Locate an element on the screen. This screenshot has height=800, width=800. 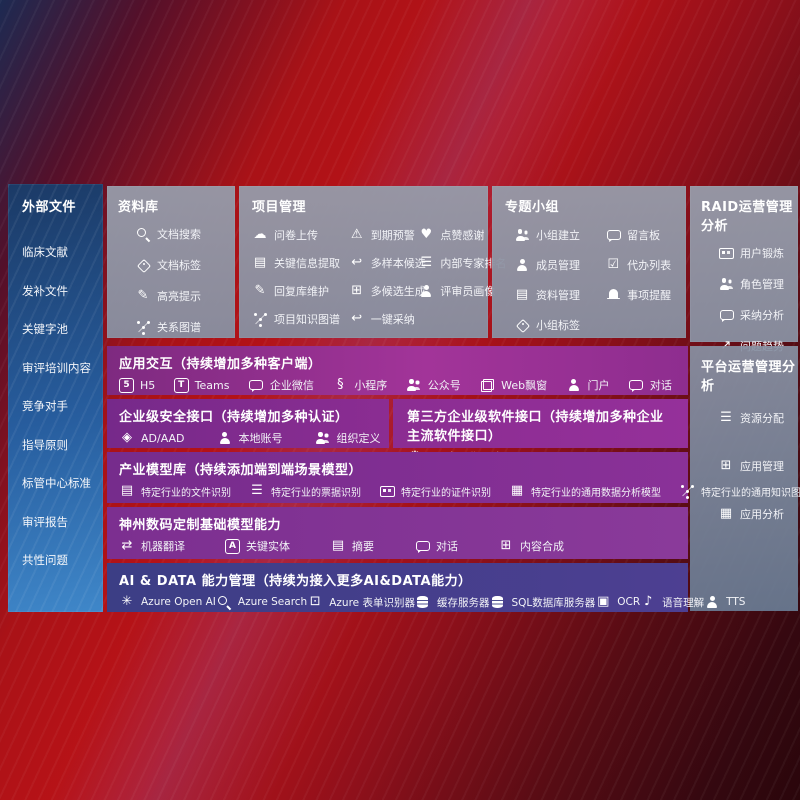
feature-label: 应用分析 is located at coordinates (762, 514).